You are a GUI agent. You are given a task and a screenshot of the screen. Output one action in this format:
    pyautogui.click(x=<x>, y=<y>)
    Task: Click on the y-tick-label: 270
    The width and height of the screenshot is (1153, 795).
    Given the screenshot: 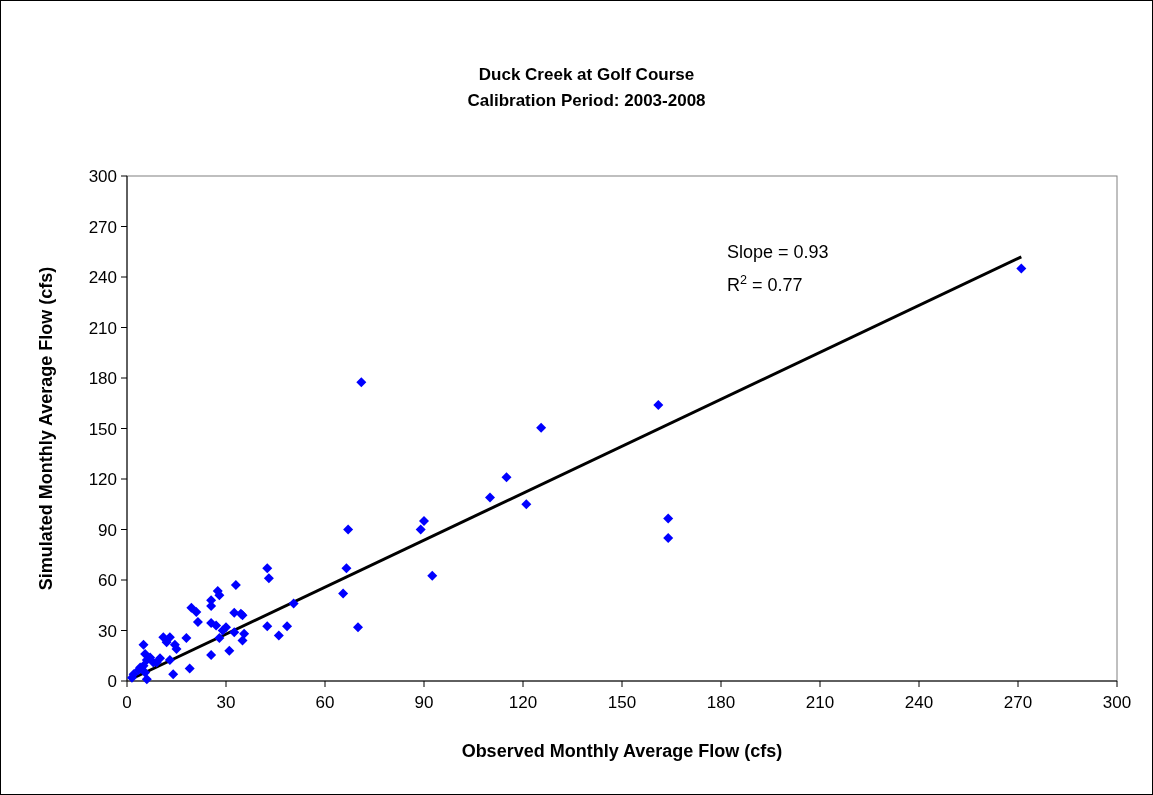 What is the action you would take?
    pyautogui.click(x=102, y=227)
    